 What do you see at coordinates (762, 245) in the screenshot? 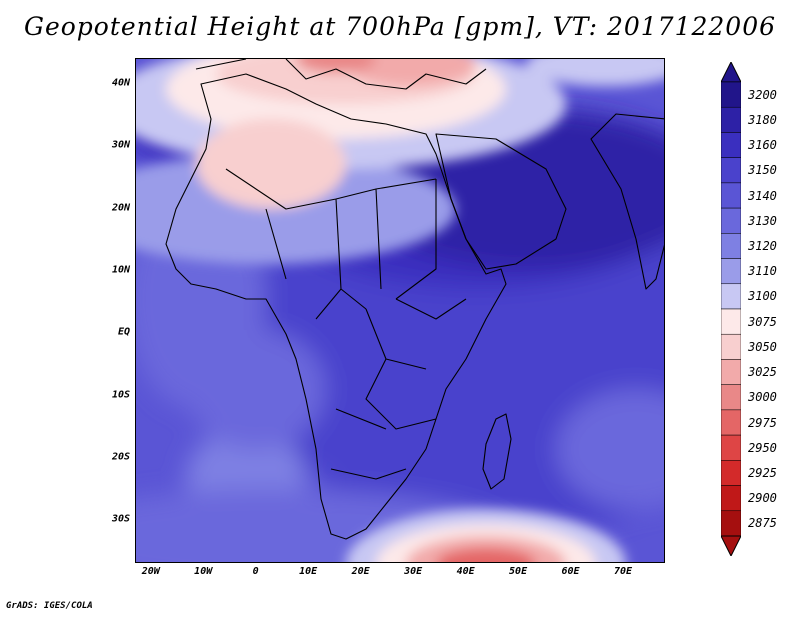
I see `colorbar-label: 3120` at bounding box center [762, 245].